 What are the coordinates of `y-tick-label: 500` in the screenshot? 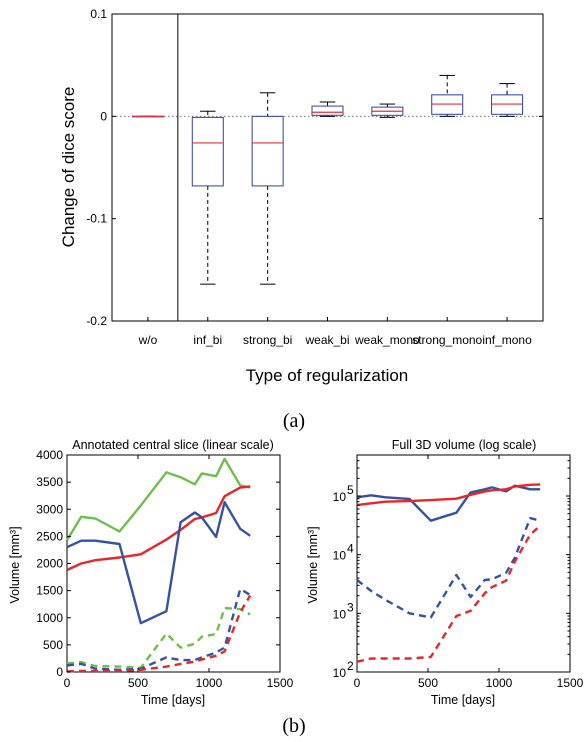 It's located at (53, 645).